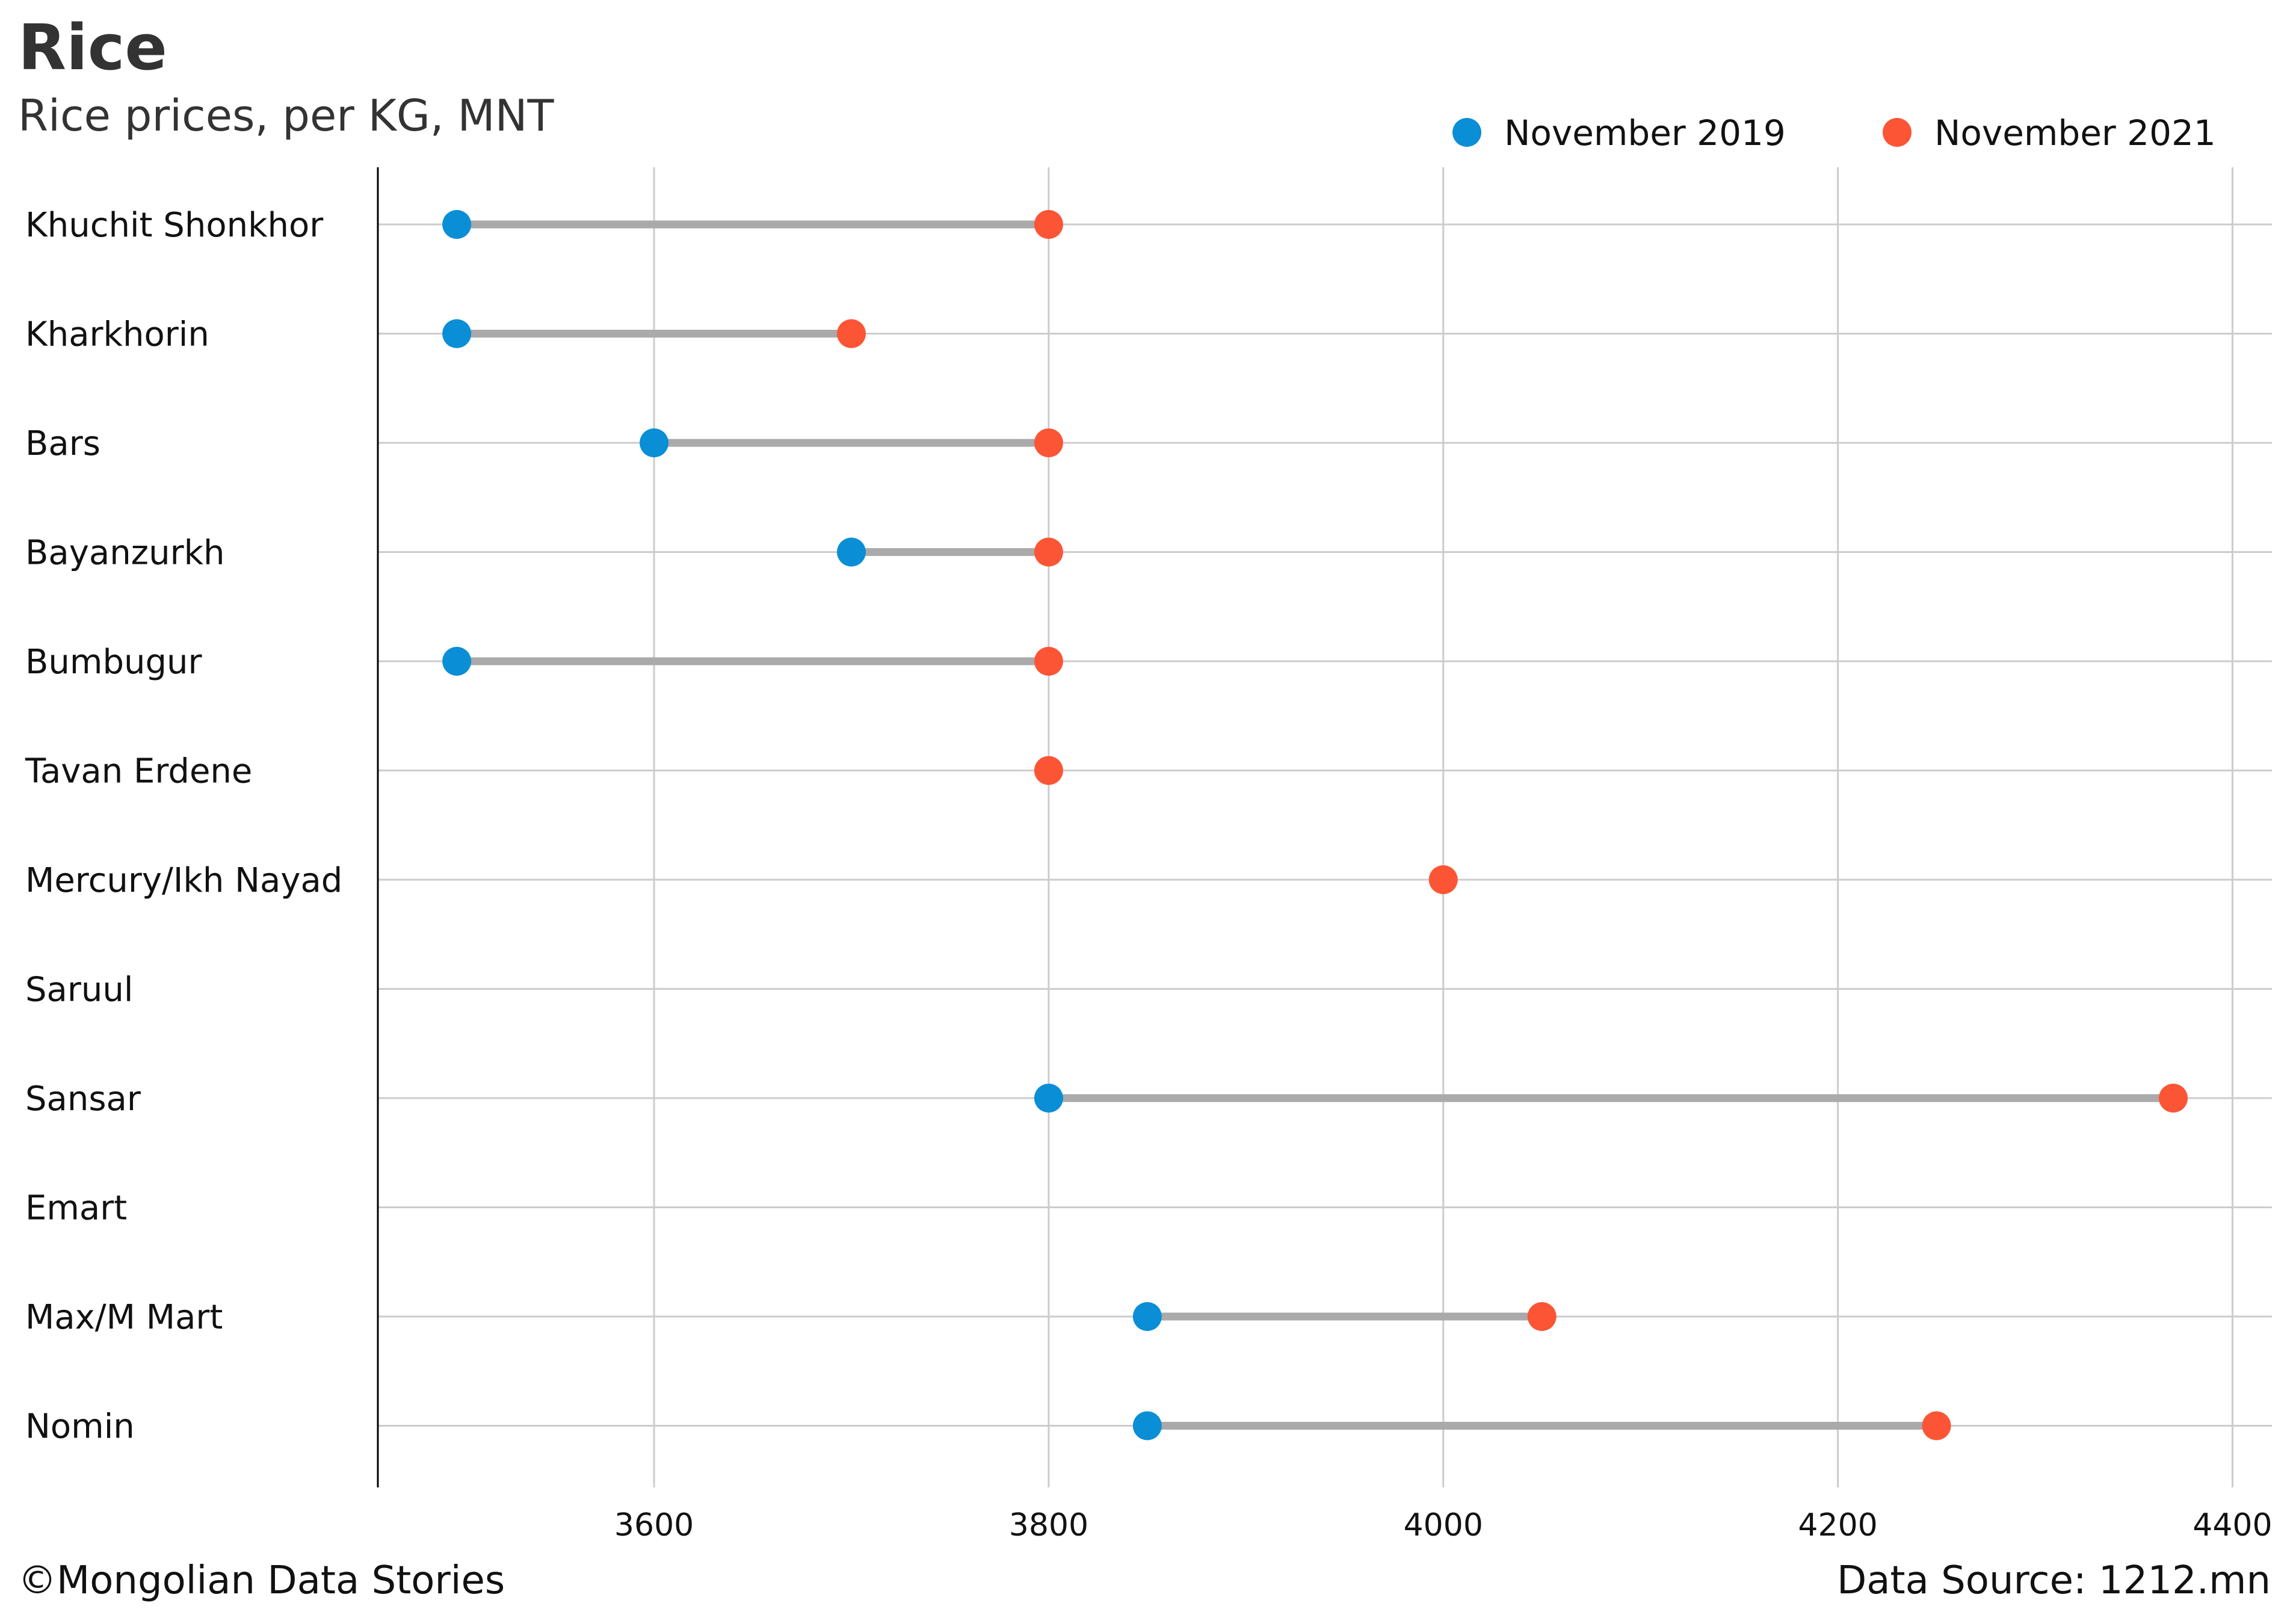  I want to click on category-label: Bumbugur, so click(114, 663).